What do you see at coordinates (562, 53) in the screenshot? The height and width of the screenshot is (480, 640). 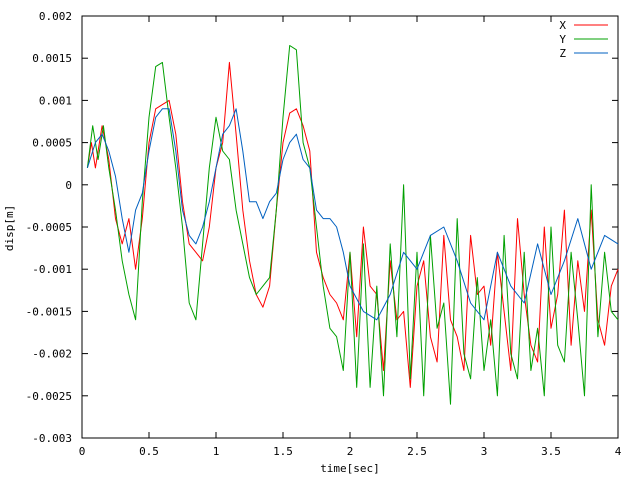 I see `legend-label-z: Z` at bounding box center [562, 53].